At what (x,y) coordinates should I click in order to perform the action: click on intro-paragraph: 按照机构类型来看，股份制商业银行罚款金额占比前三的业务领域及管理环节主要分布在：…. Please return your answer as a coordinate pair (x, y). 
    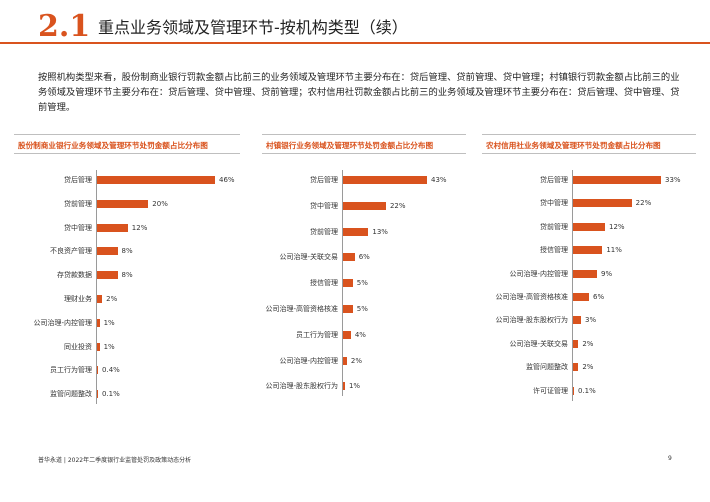
    Looking at the image, I should click on (359, 92).